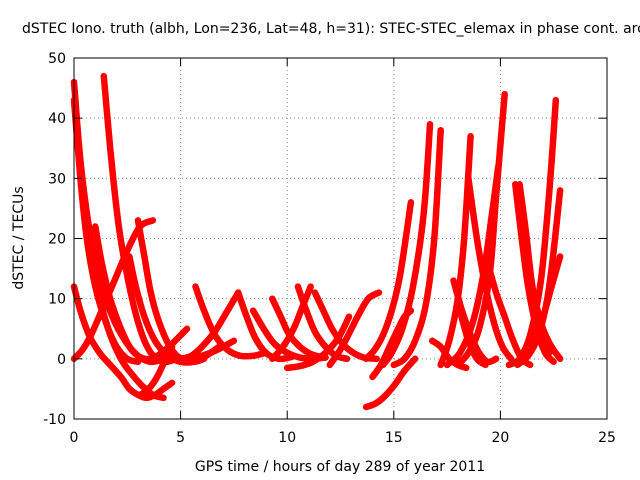 The width and height of the screenshot is (640, 480). I want to click on x-tick-label: 20, so click(500, 438).